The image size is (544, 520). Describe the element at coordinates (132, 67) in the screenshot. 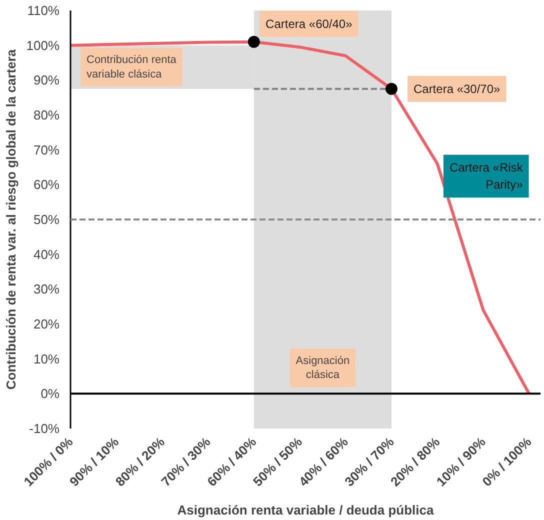

I see `band-label: Contribución renta variable clásica` at that location.